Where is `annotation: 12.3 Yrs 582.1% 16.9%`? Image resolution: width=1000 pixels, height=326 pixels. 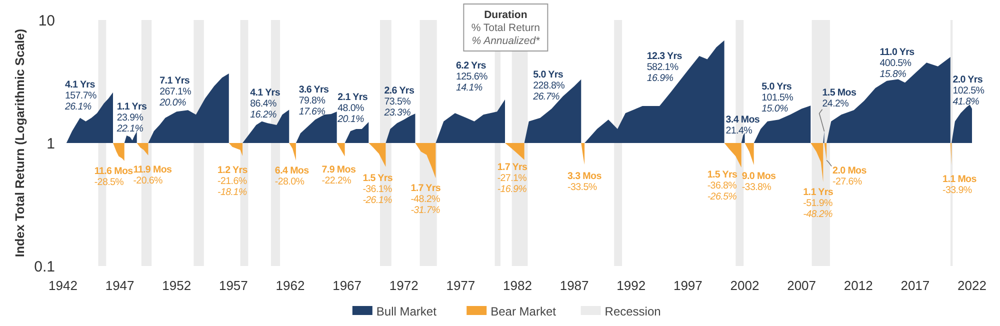 annotation: 12.3 Yrs 582.1% 16.9% is located at coordinates (664, 67).